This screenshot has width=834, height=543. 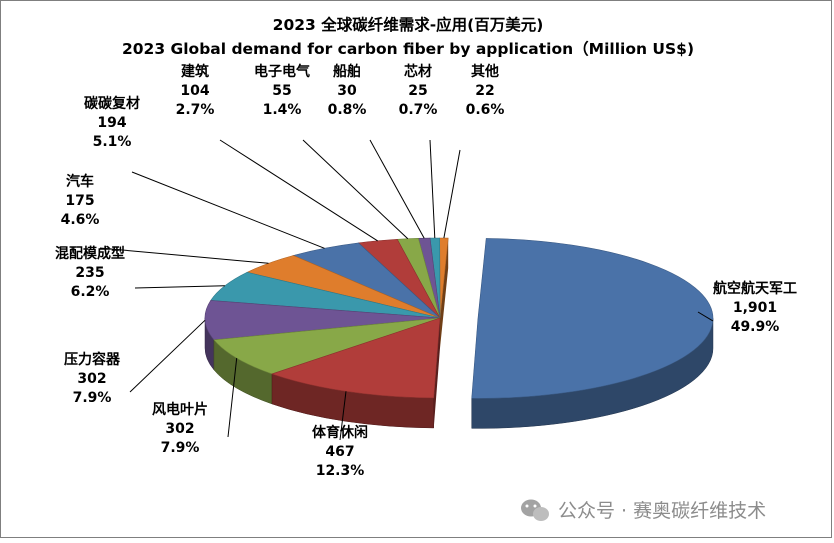 I want to click on slice-value-label: 194, so click(x=111, y=123).